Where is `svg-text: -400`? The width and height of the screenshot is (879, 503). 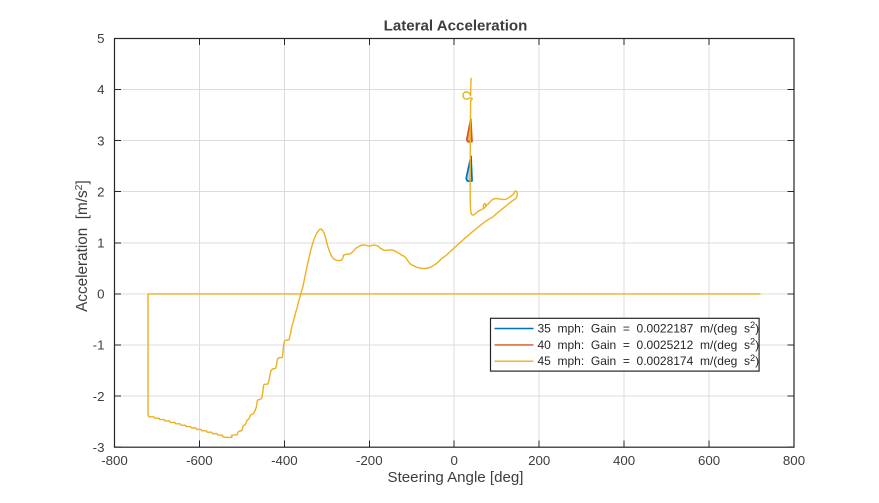 svg-text: -400 is located at coordinates (284, 460).